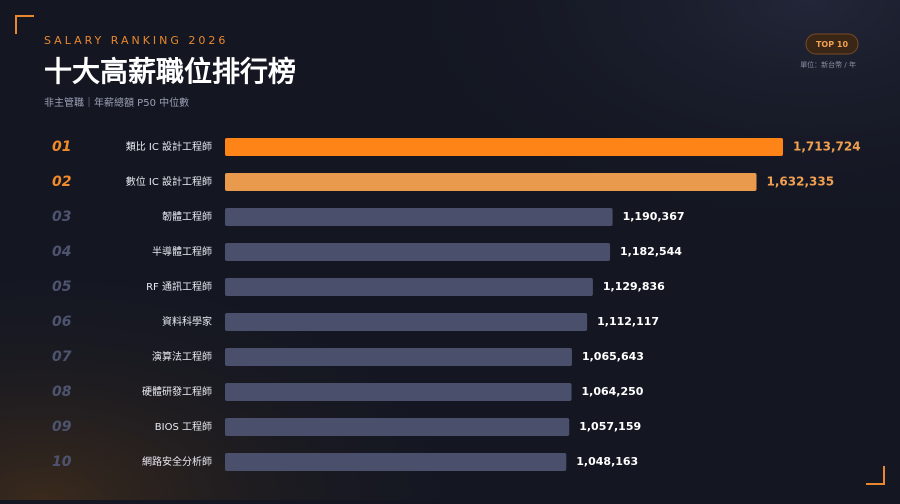 The height and width of the screenshot is (504, 900). Describe the element at coordinates (628, 321) in the screenshot. I see `value-label: 1,112,117` at that location.